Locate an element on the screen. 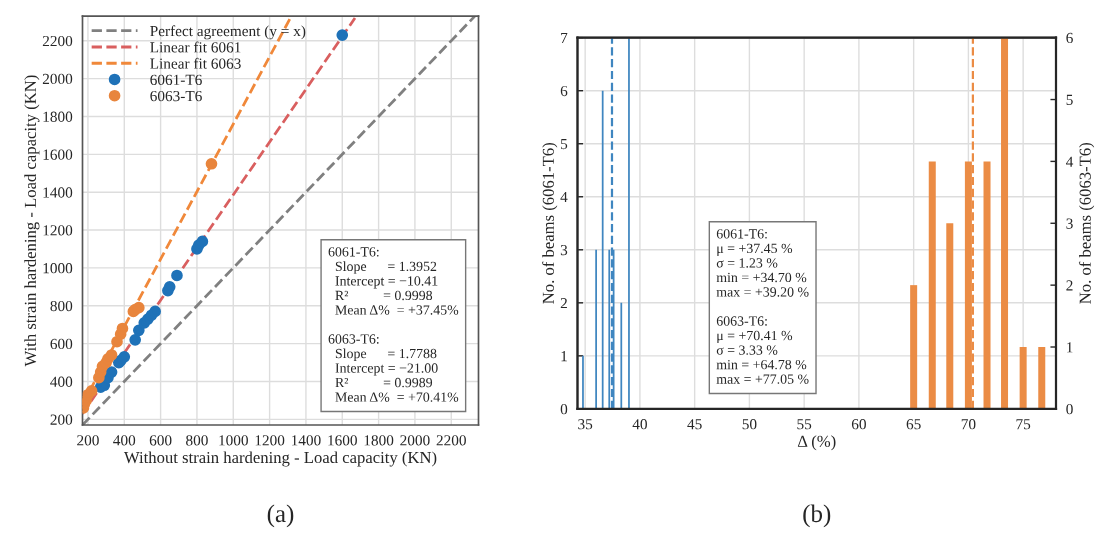 The height and width of the screenshot is (538, 1100). y-axis-title: With strain hardening - Load capacity (KN) is located at coordinates (32, 221).